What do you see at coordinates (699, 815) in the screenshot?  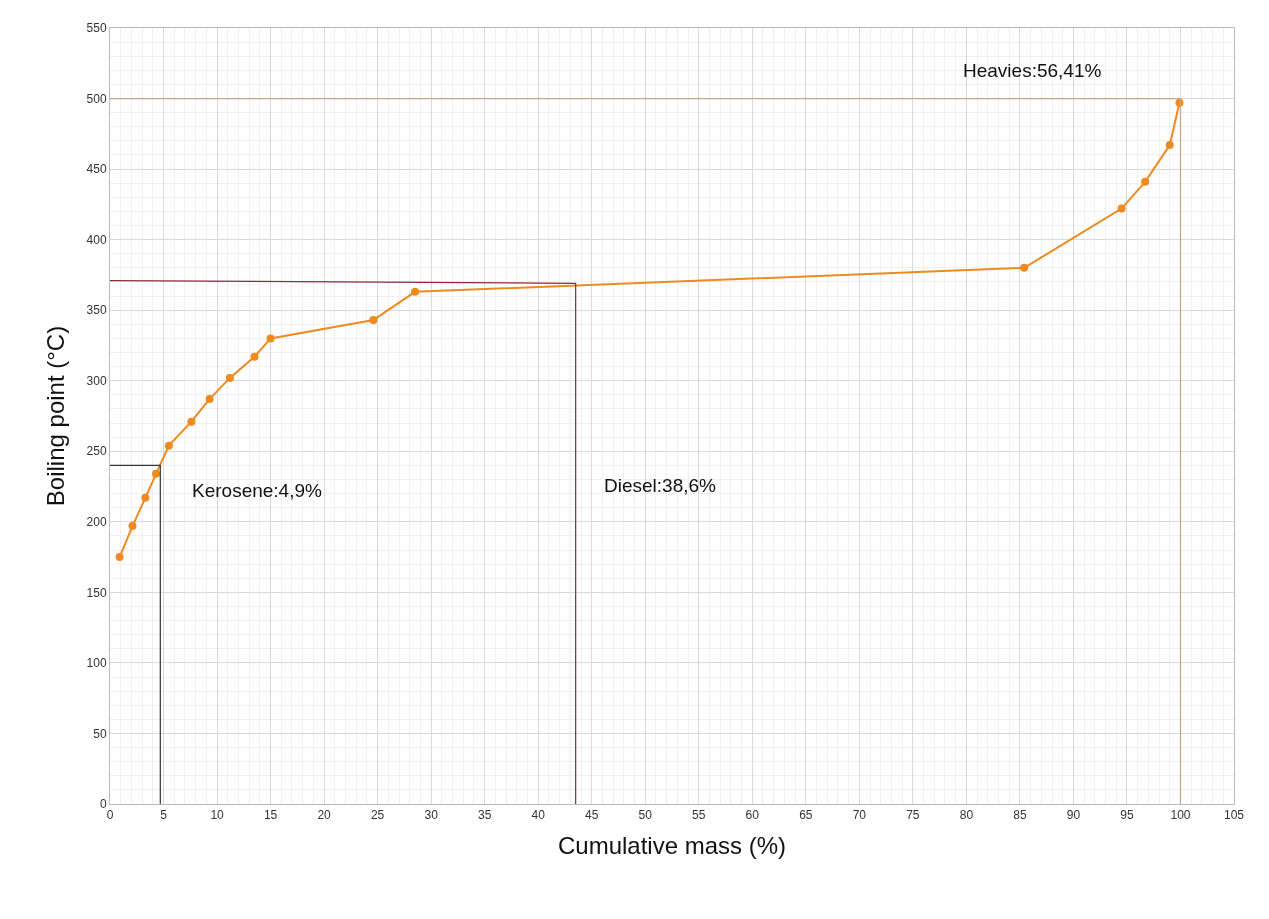 I see `x-tick-label: 55` at bounding box center [699, 815].